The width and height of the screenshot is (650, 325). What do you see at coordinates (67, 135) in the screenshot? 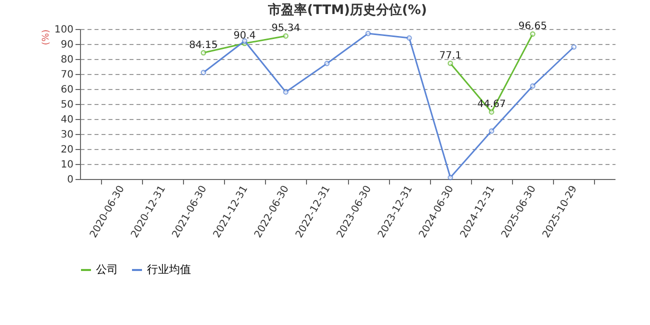
I see `y-tick-label: 30` at bounding box center [67, 135].